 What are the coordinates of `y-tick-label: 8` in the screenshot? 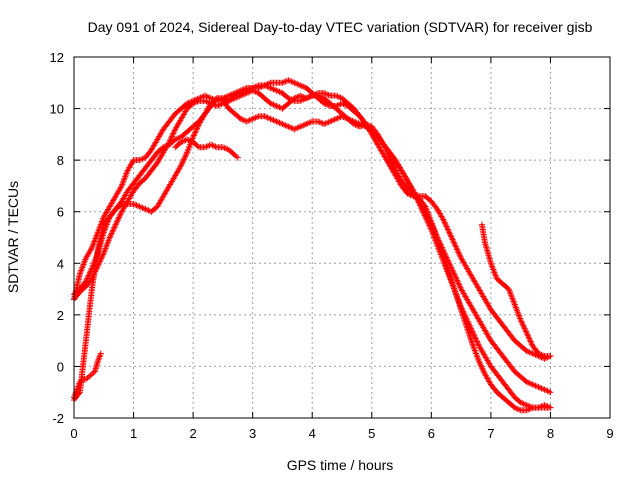 It's located at (60, 160).